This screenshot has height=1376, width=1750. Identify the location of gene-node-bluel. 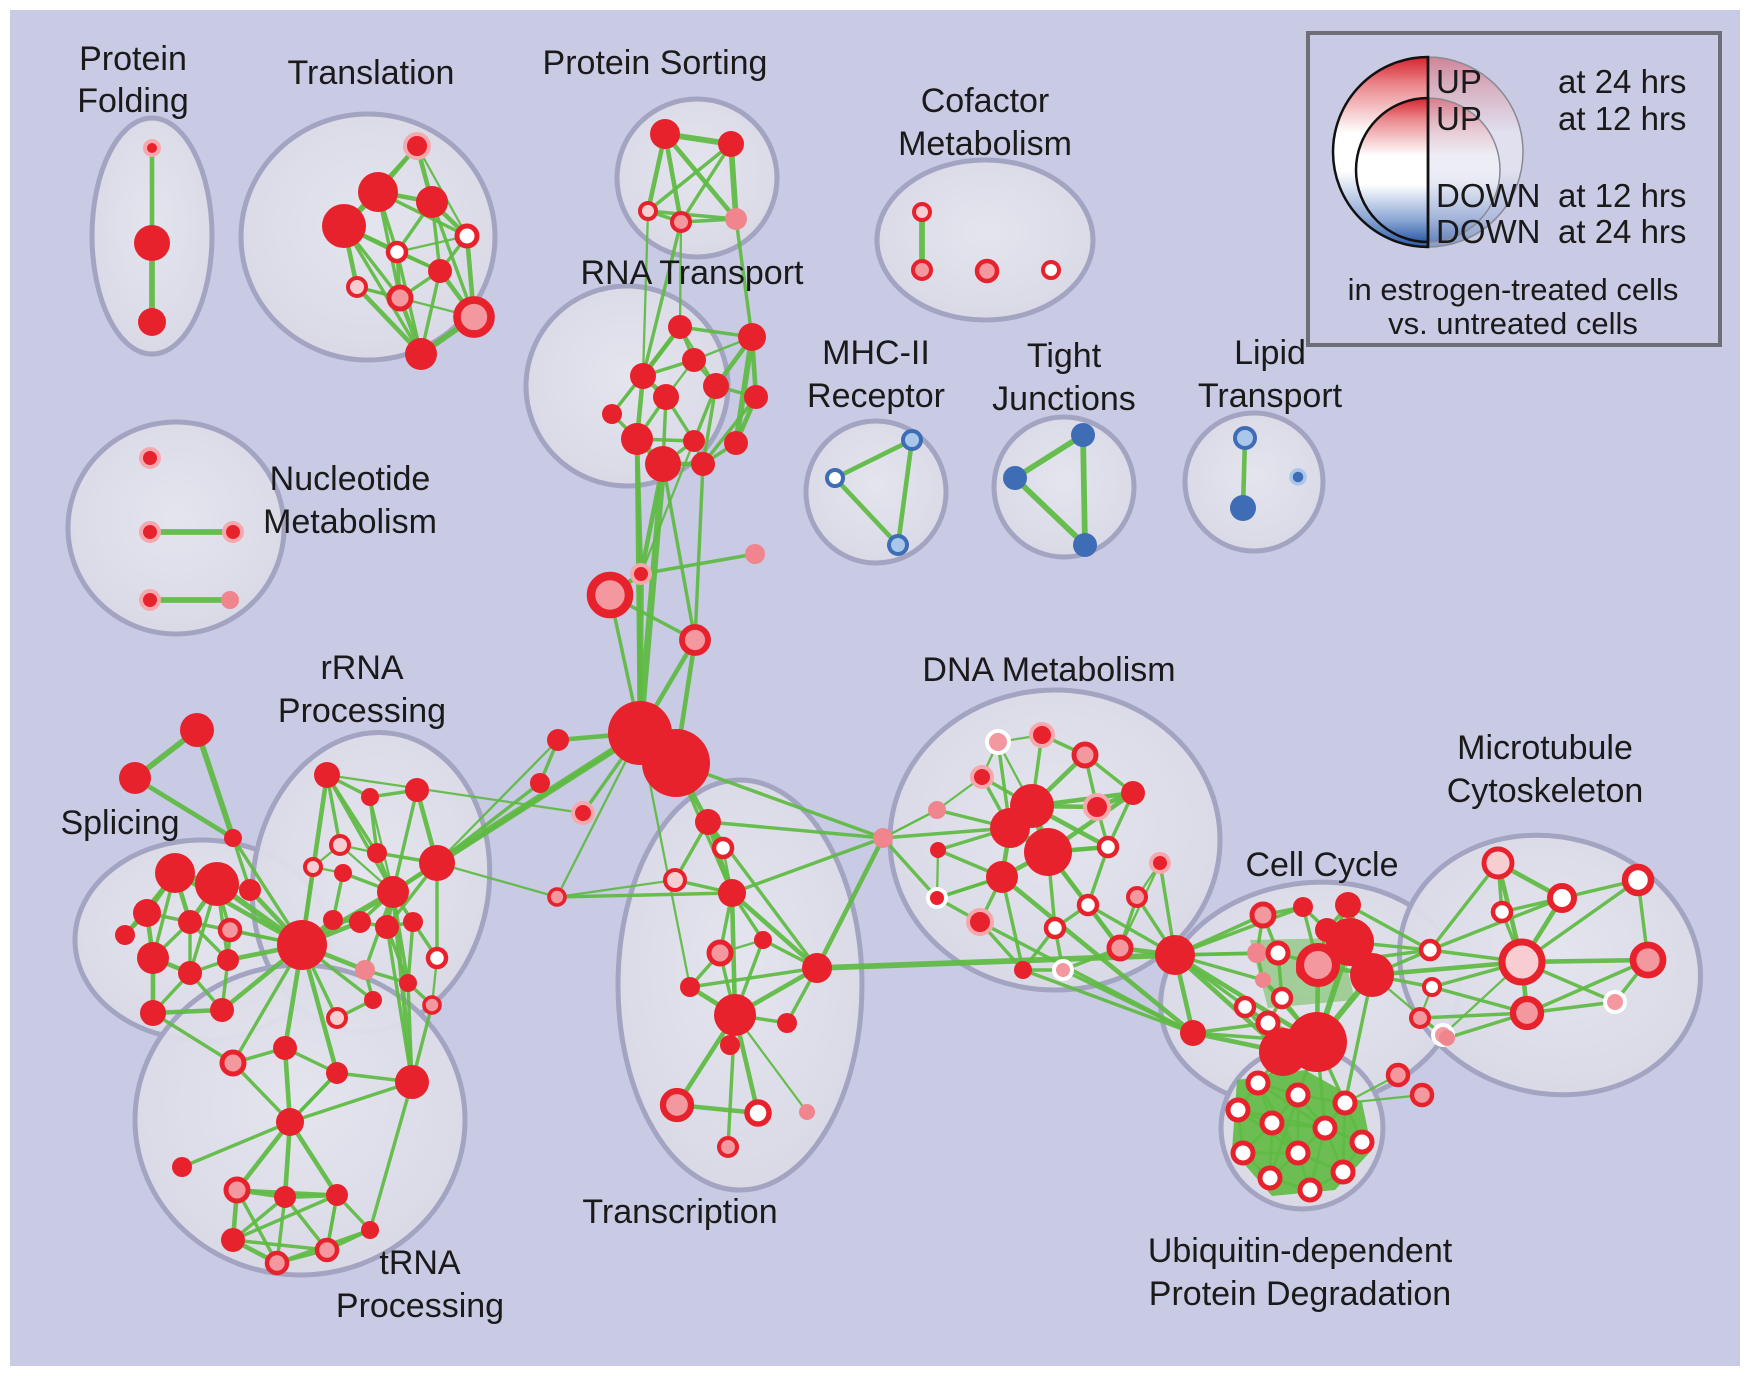
(1245, 438).